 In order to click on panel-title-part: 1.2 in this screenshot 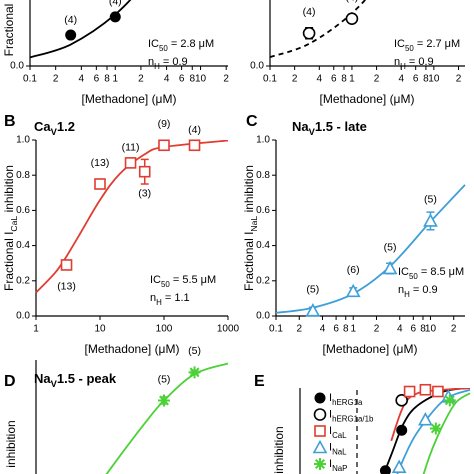, I will do `click(66, 126)`.